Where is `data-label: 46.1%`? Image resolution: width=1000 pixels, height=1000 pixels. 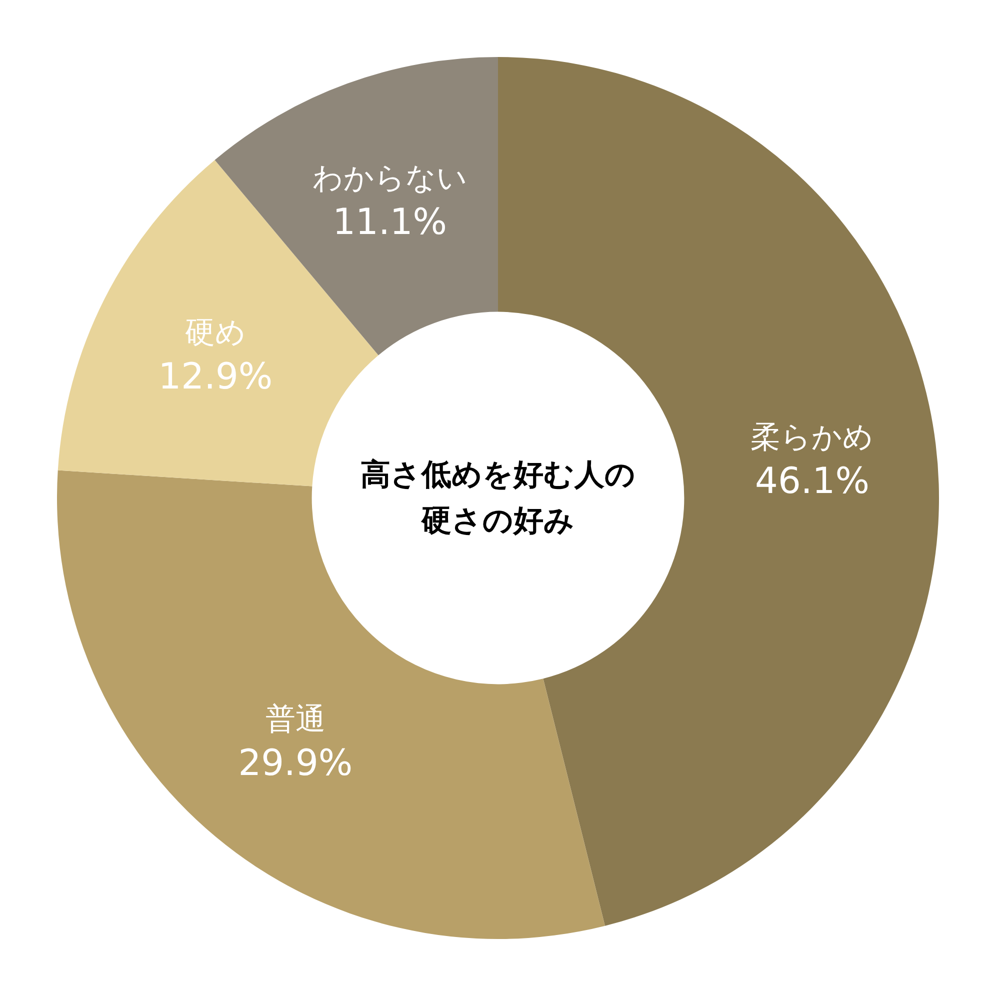 data-label: 46.1% is located at coordinates (812, 481).